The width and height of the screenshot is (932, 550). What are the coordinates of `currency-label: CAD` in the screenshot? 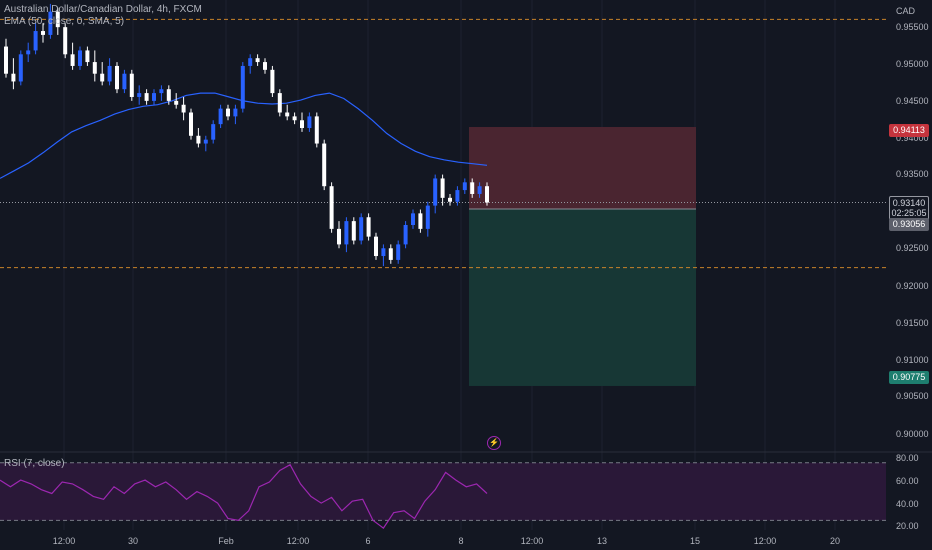 It's located at (906, 11).